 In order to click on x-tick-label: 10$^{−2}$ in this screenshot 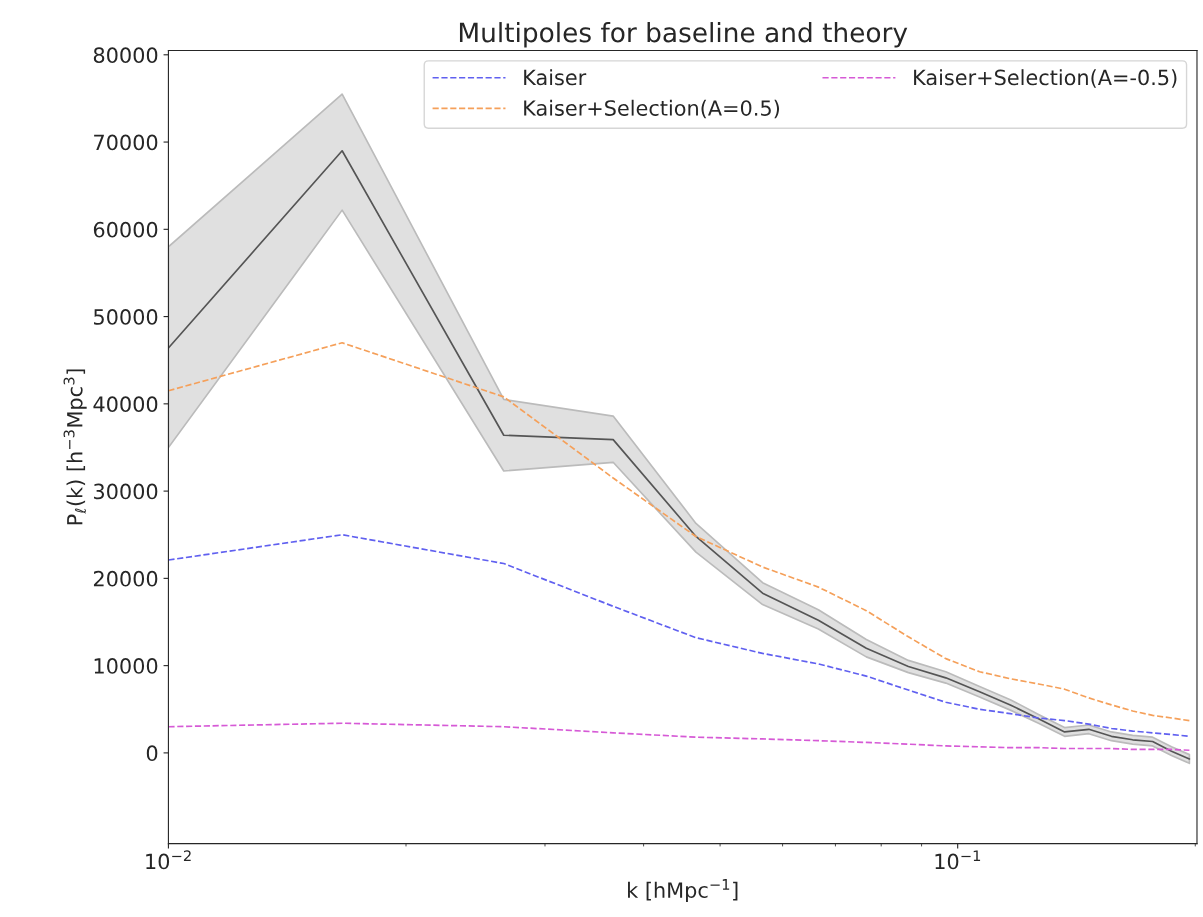, I will do `click(168, 860)`.